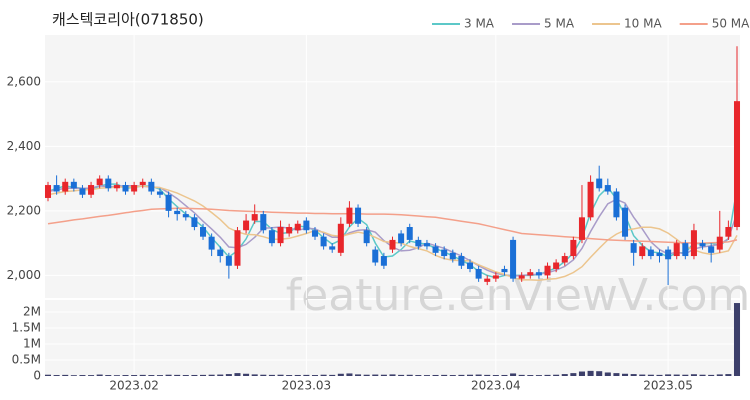  What do you see at coordinates (26, 328) in the screenshot?
I see `y-tick-label: 1.5M` at bounding box center [26, 328].